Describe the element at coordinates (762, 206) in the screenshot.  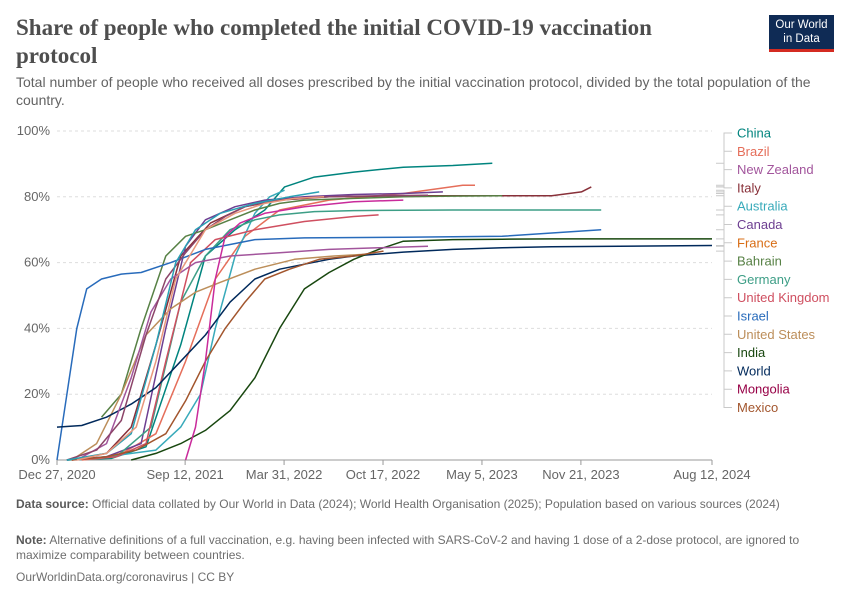
I see `legend-item-australia: Australia` at that location.